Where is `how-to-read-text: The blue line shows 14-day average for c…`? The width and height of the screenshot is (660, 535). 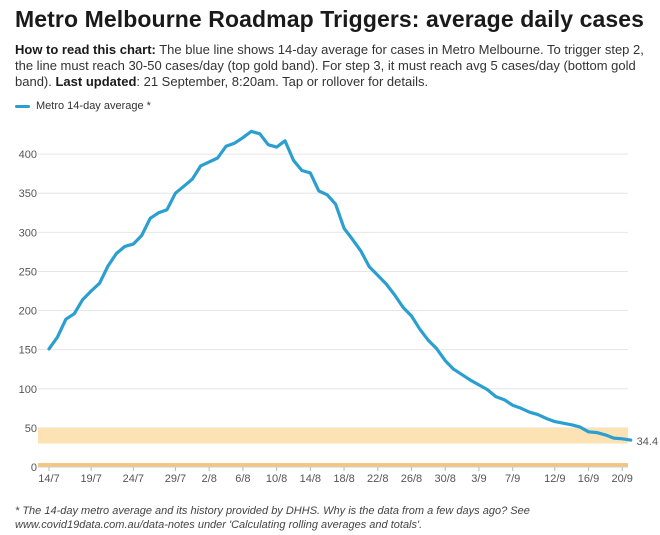 how-to-read-text: The blue line shows 14-day average for c… is located at coordinates (329, 65).